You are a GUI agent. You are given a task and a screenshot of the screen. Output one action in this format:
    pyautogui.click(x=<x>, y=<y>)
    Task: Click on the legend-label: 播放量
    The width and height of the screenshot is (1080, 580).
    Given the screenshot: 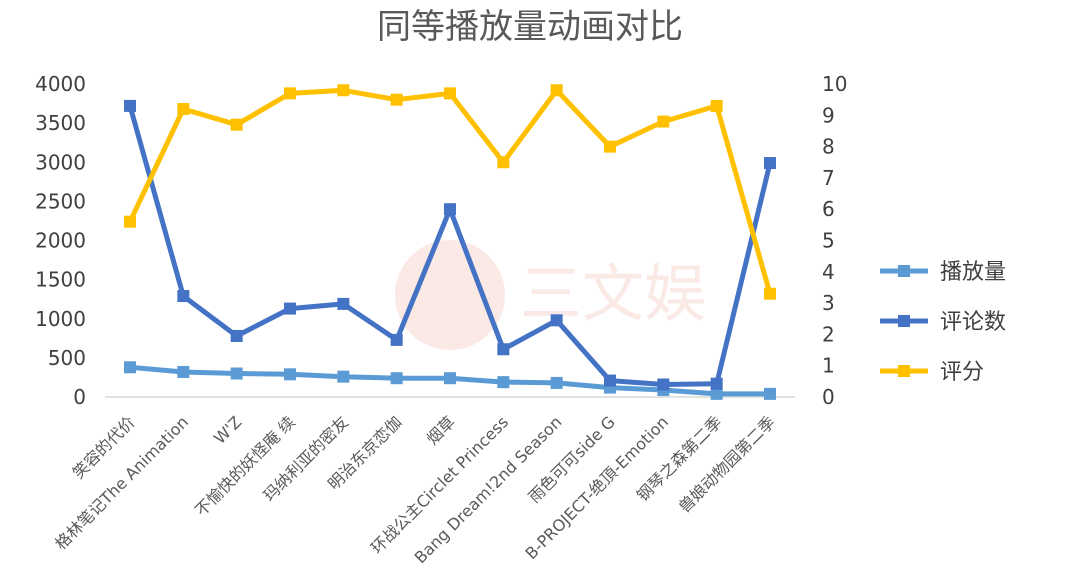 What is the action you would take?
    pyautogui.click(x=973, y=272)
    